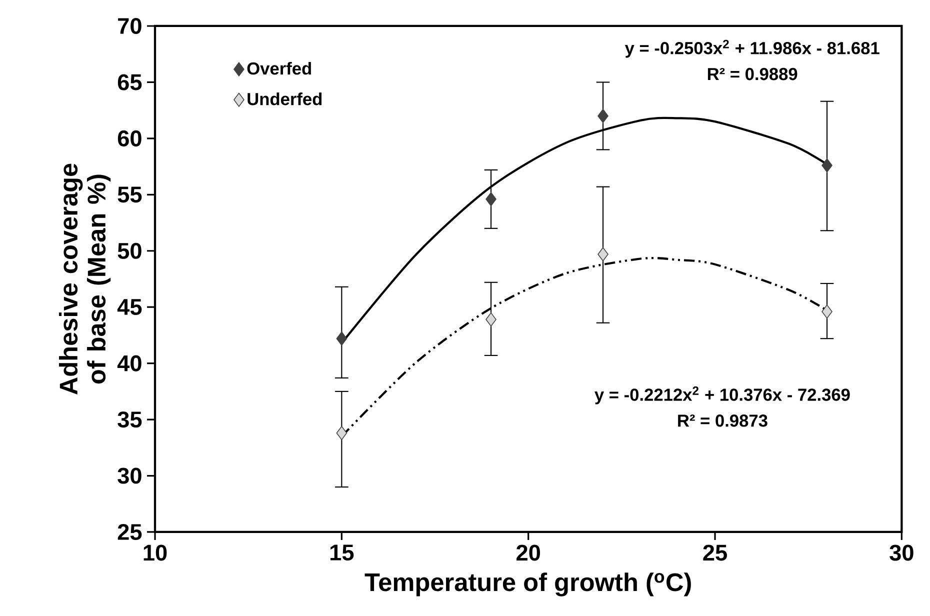 This screenshot has height=616, width=930. I want to click on y-tick-label: 40, so click(129, 363).